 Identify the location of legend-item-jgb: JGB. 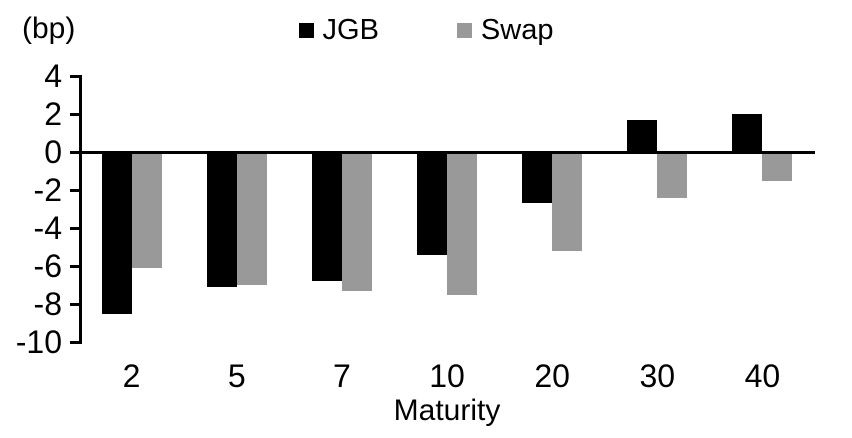
(338, 30).